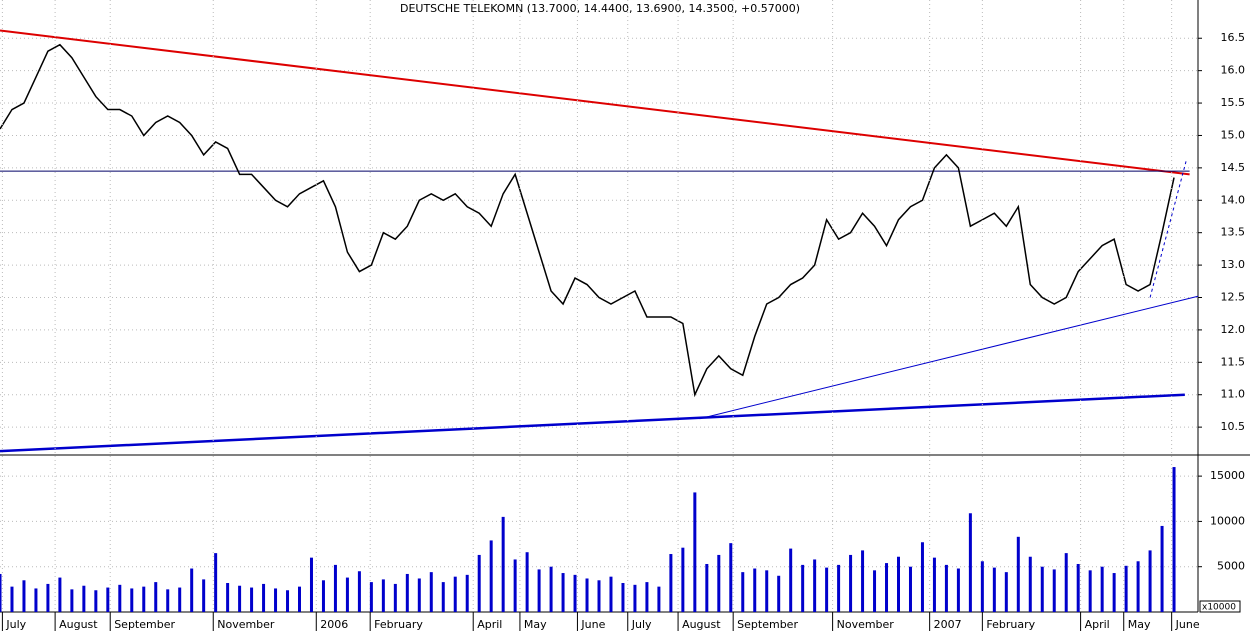  I want to click on y-tick-label: 10.5, so click(1233, 426).